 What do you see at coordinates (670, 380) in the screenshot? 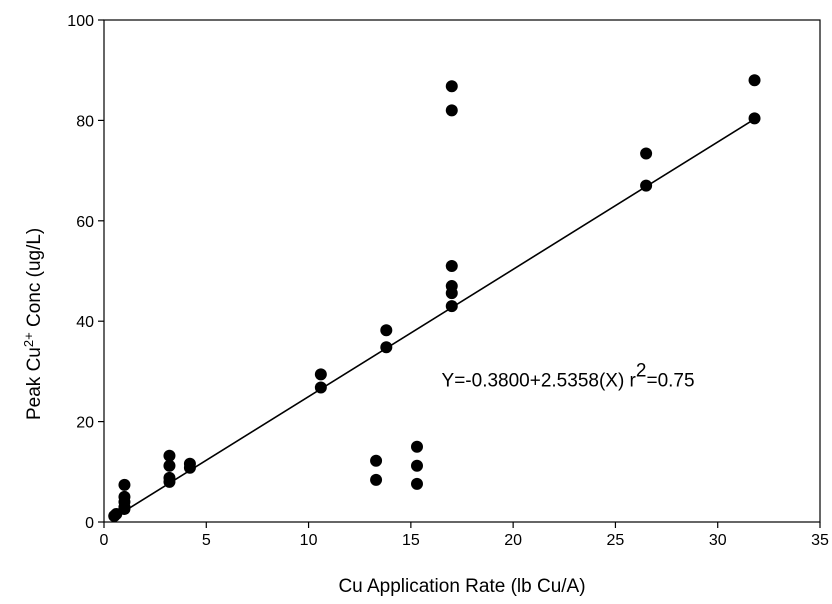
I see `regression-r-value: =0.75` at bounding box center [670, 380].